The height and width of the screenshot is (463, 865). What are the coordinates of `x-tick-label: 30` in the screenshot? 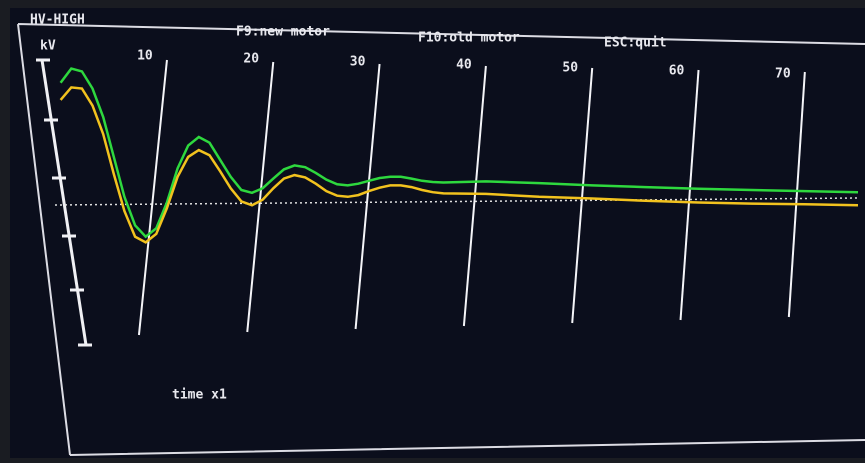 It's located at (358, 62).